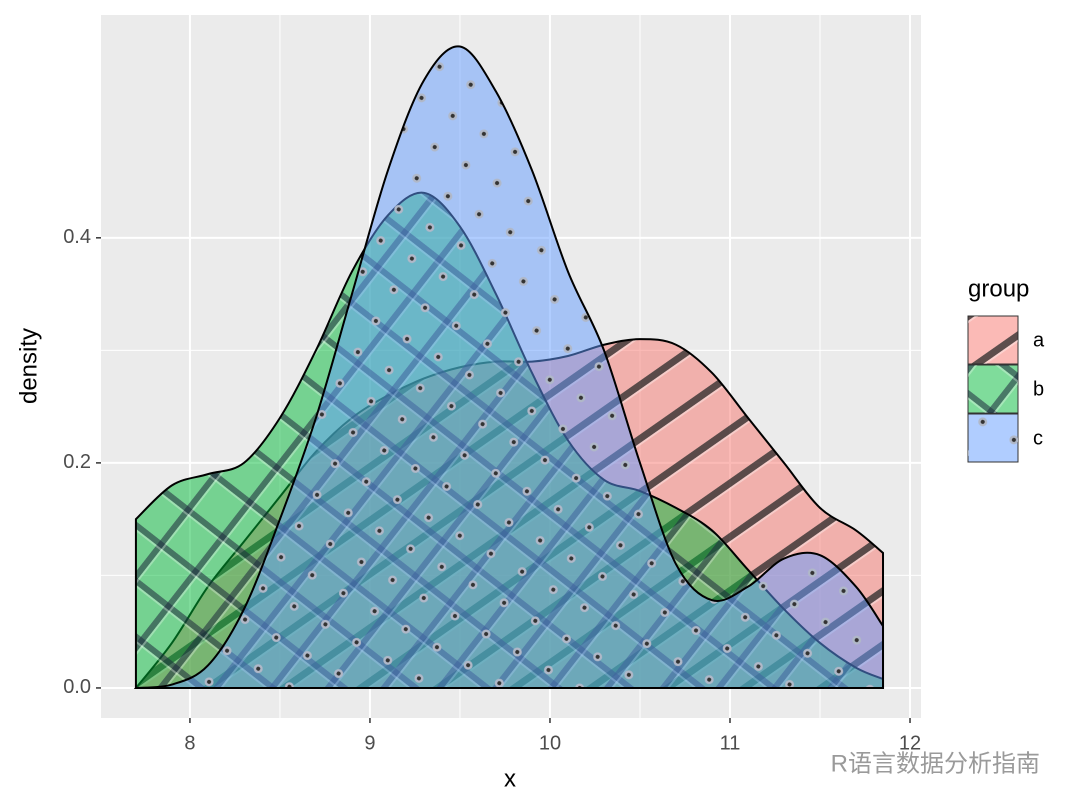  What do you see at coordinates (189, 743) in the screenshot?
I see `x-tick-label: 8` at bounding box center [189, 743].